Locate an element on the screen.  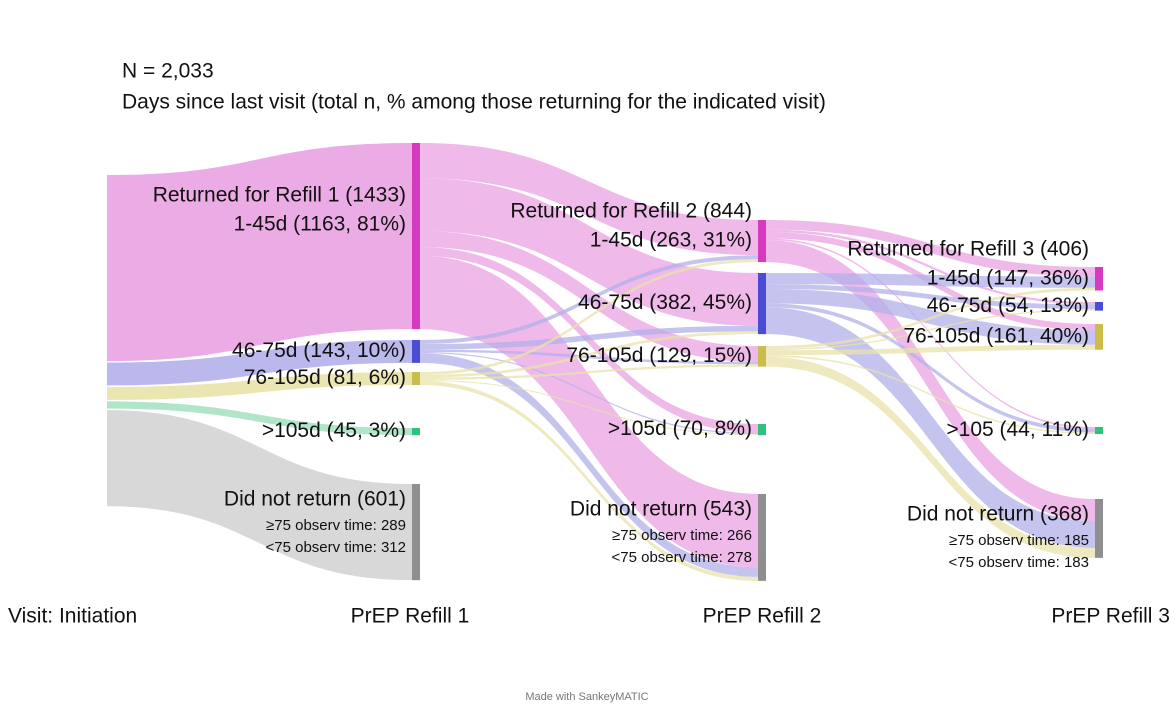
stage-header: Returned for Refill 3 (406) is located at coordinates (968, 248).